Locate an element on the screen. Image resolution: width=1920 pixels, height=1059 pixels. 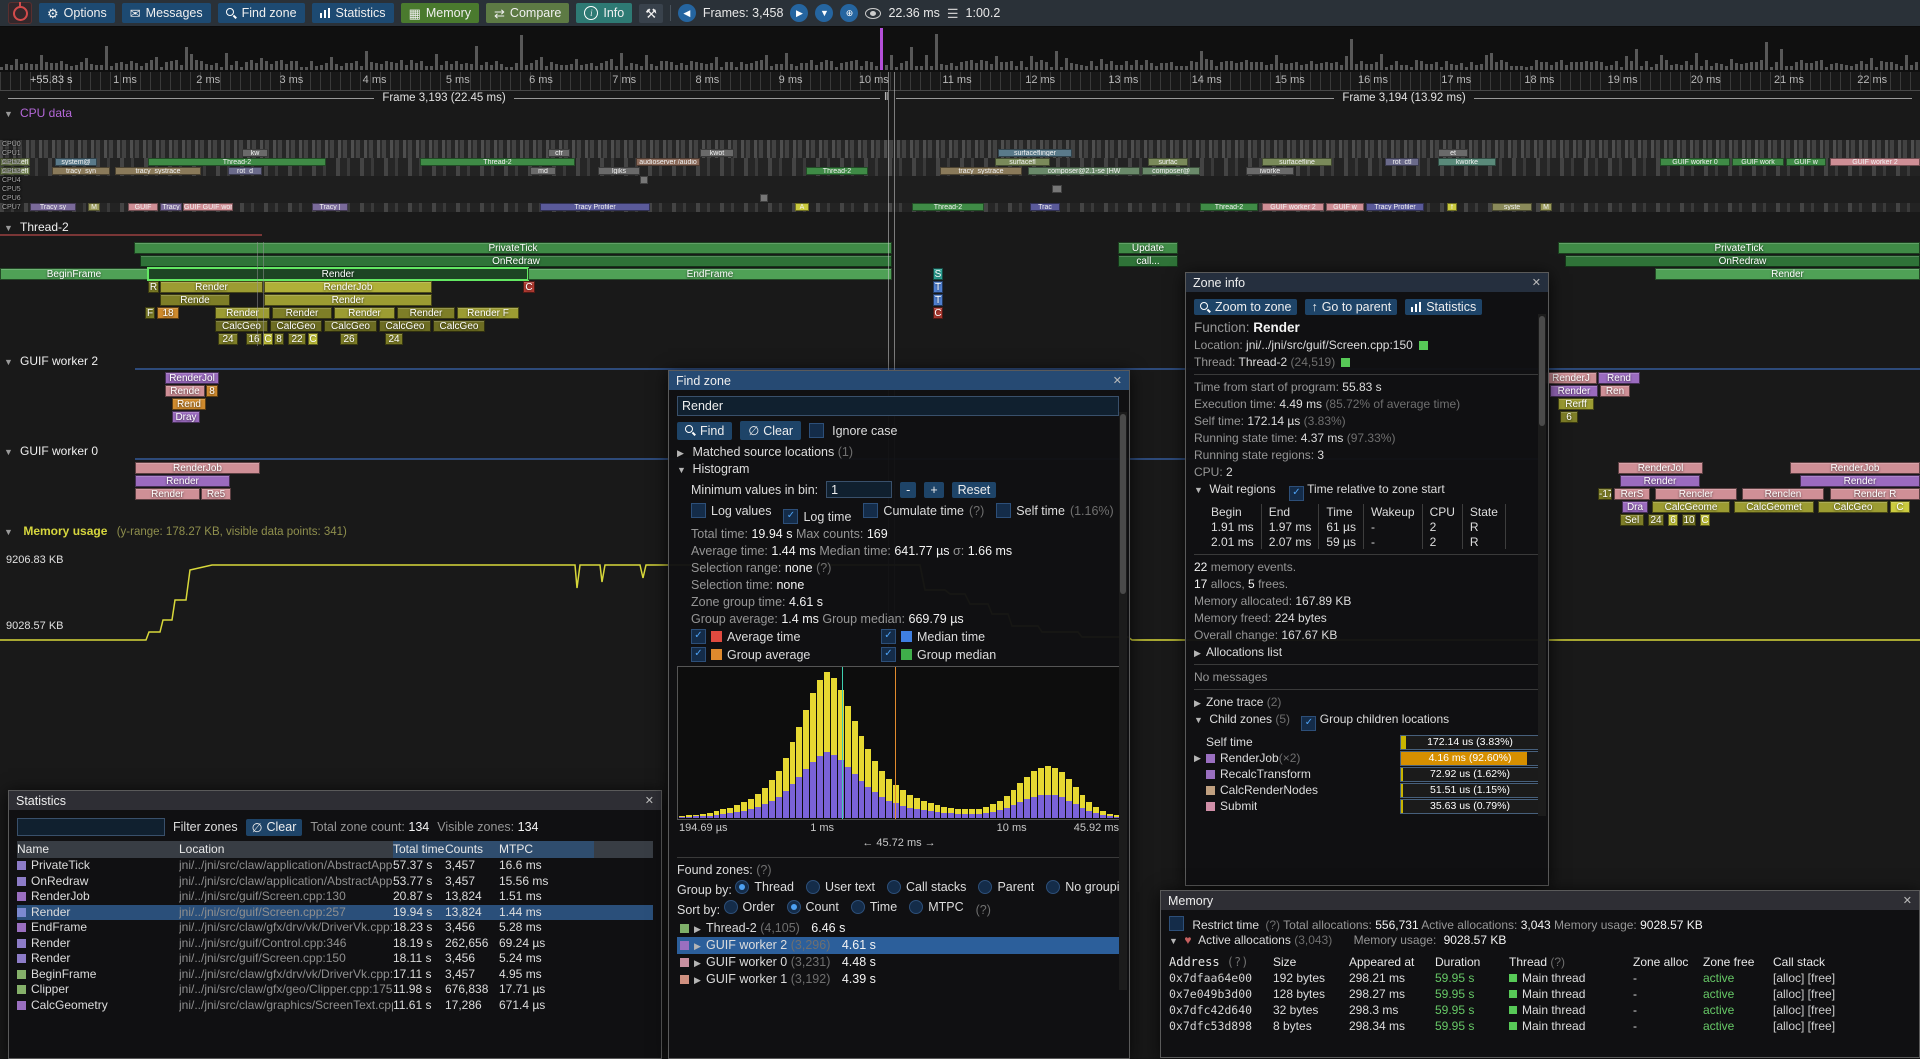
zone-s: S is located at coordinates (938, 274).